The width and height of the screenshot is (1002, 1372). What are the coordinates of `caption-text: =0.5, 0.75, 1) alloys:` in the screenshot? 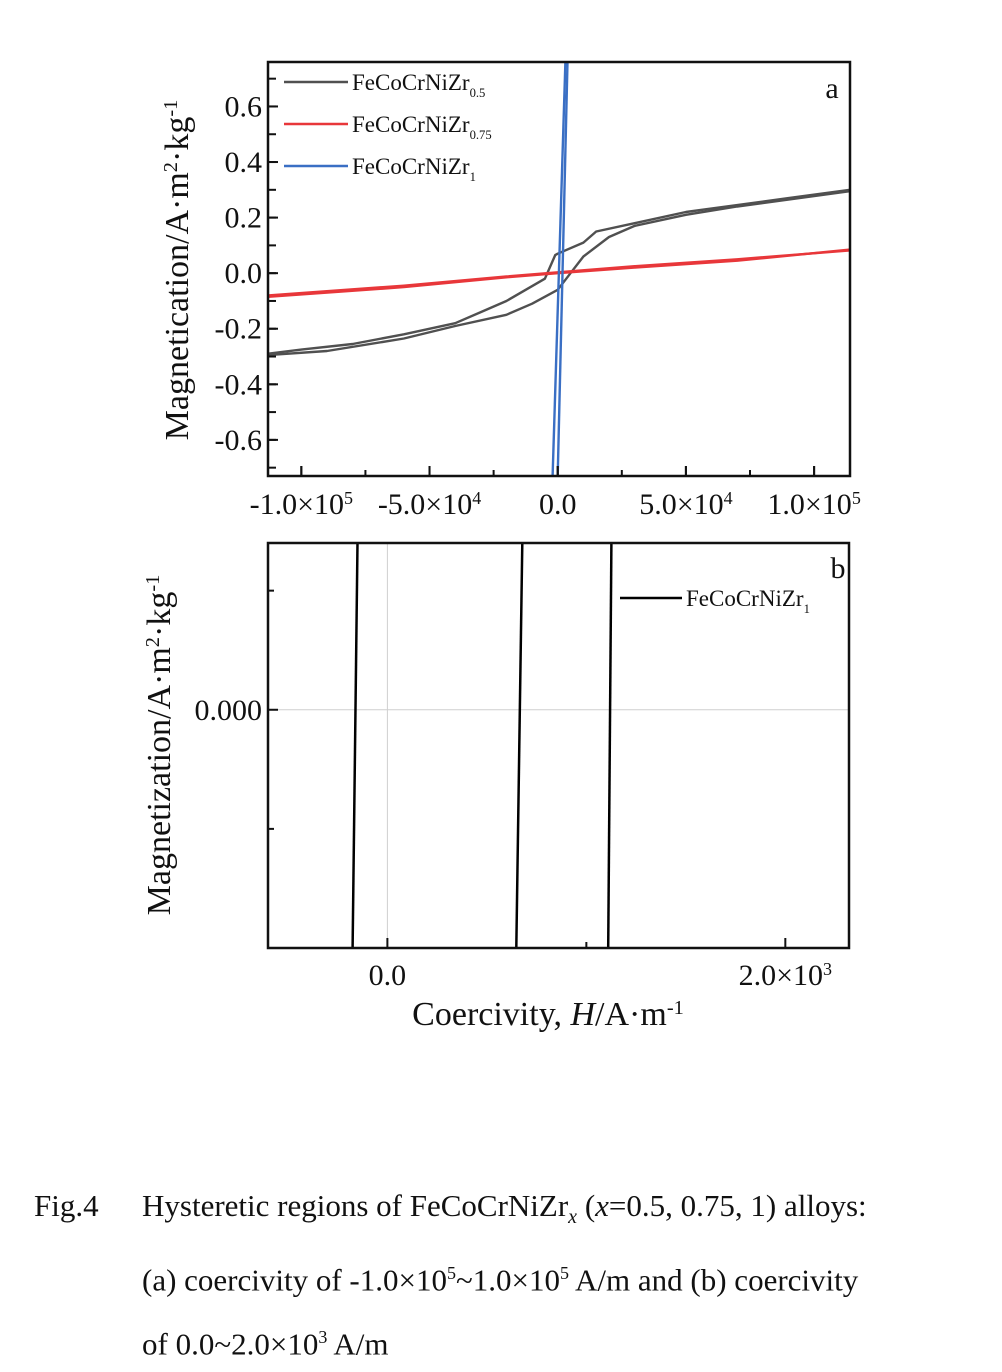 It's located at (737, 1205).